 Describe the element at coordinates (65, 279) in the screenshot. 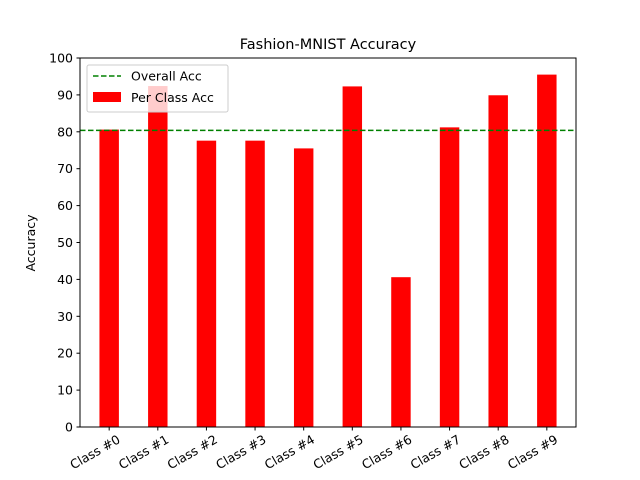

I see `y-tick-label-40: 40` at that location.